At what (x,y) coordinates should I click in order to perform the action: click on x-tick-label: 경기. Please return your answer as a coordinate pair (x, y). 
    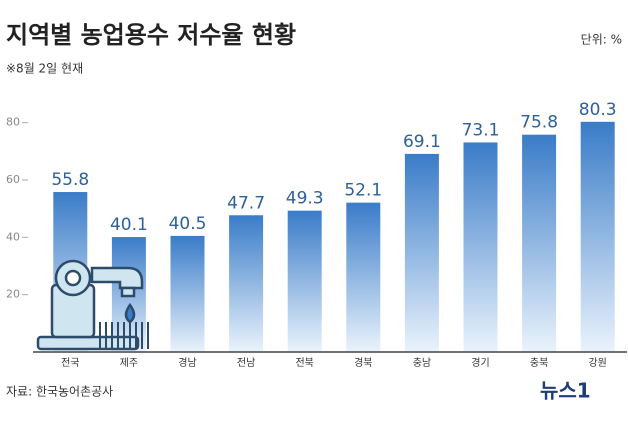
    Looking at the image, I should click on (480, 362).